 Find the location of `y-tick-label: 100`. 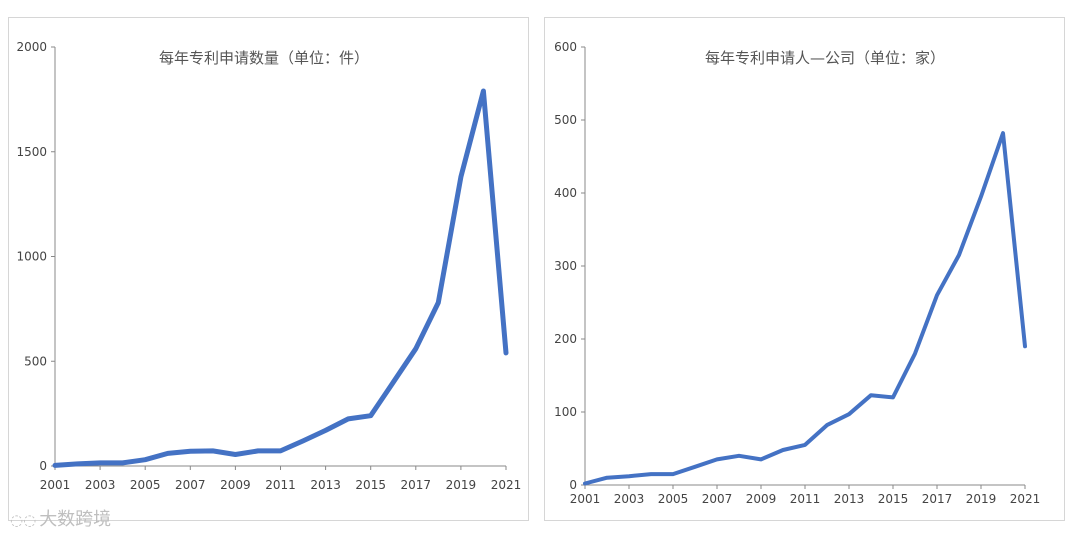

y-tick-label: 100 is located at coordinates (565, 412).